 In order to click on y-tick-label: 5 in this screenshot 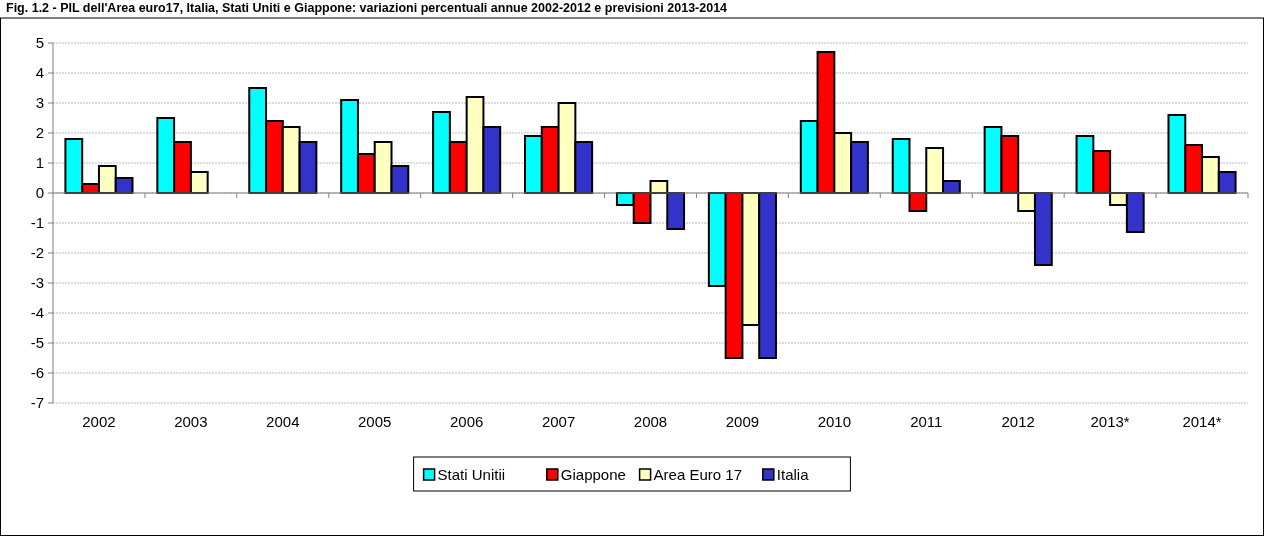, I will do `click(39, 43)`.